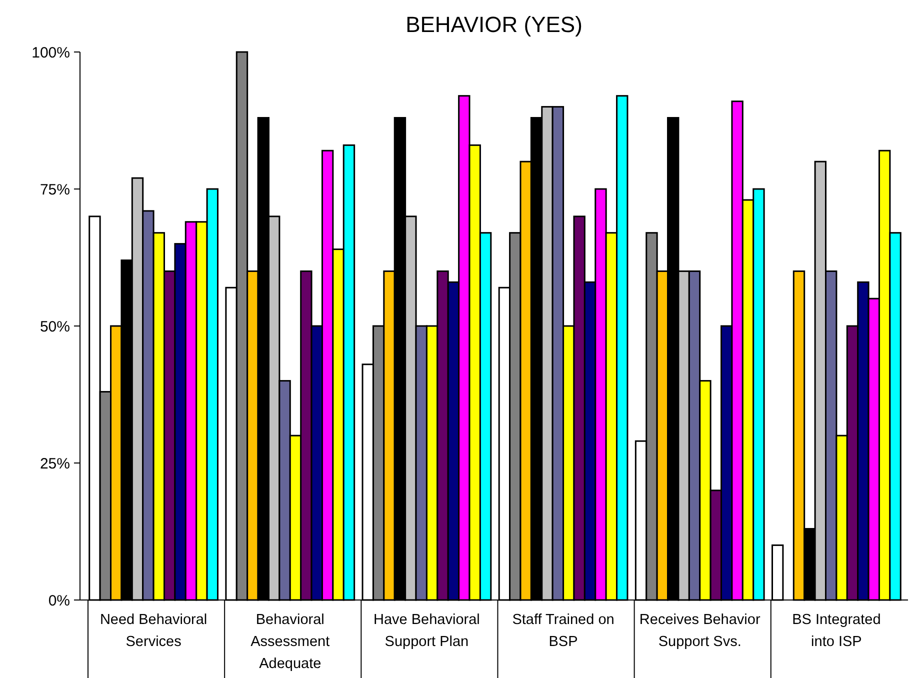  I want to click on x-tick-label: Staff Trained on BSP, so click(563, 631).